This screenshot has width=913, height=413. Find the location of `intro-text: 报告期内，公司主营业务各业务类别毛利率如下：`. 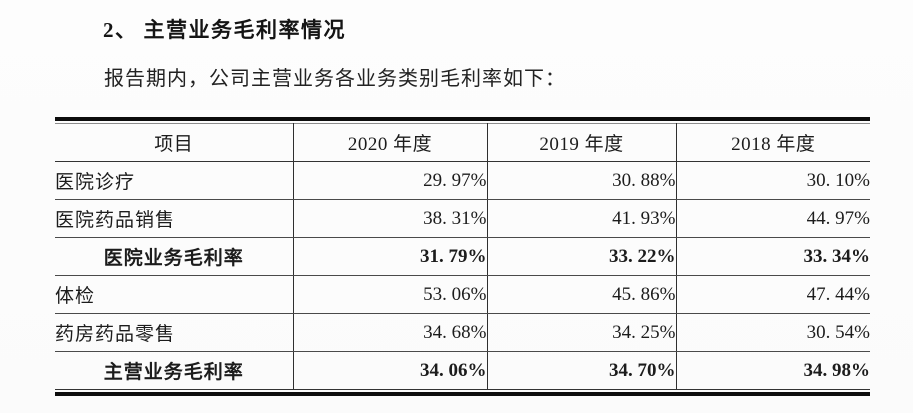

intro-text: 报告期内，公司主营业务各业务类别毛利率如下： is located at coordinates (335, 79).